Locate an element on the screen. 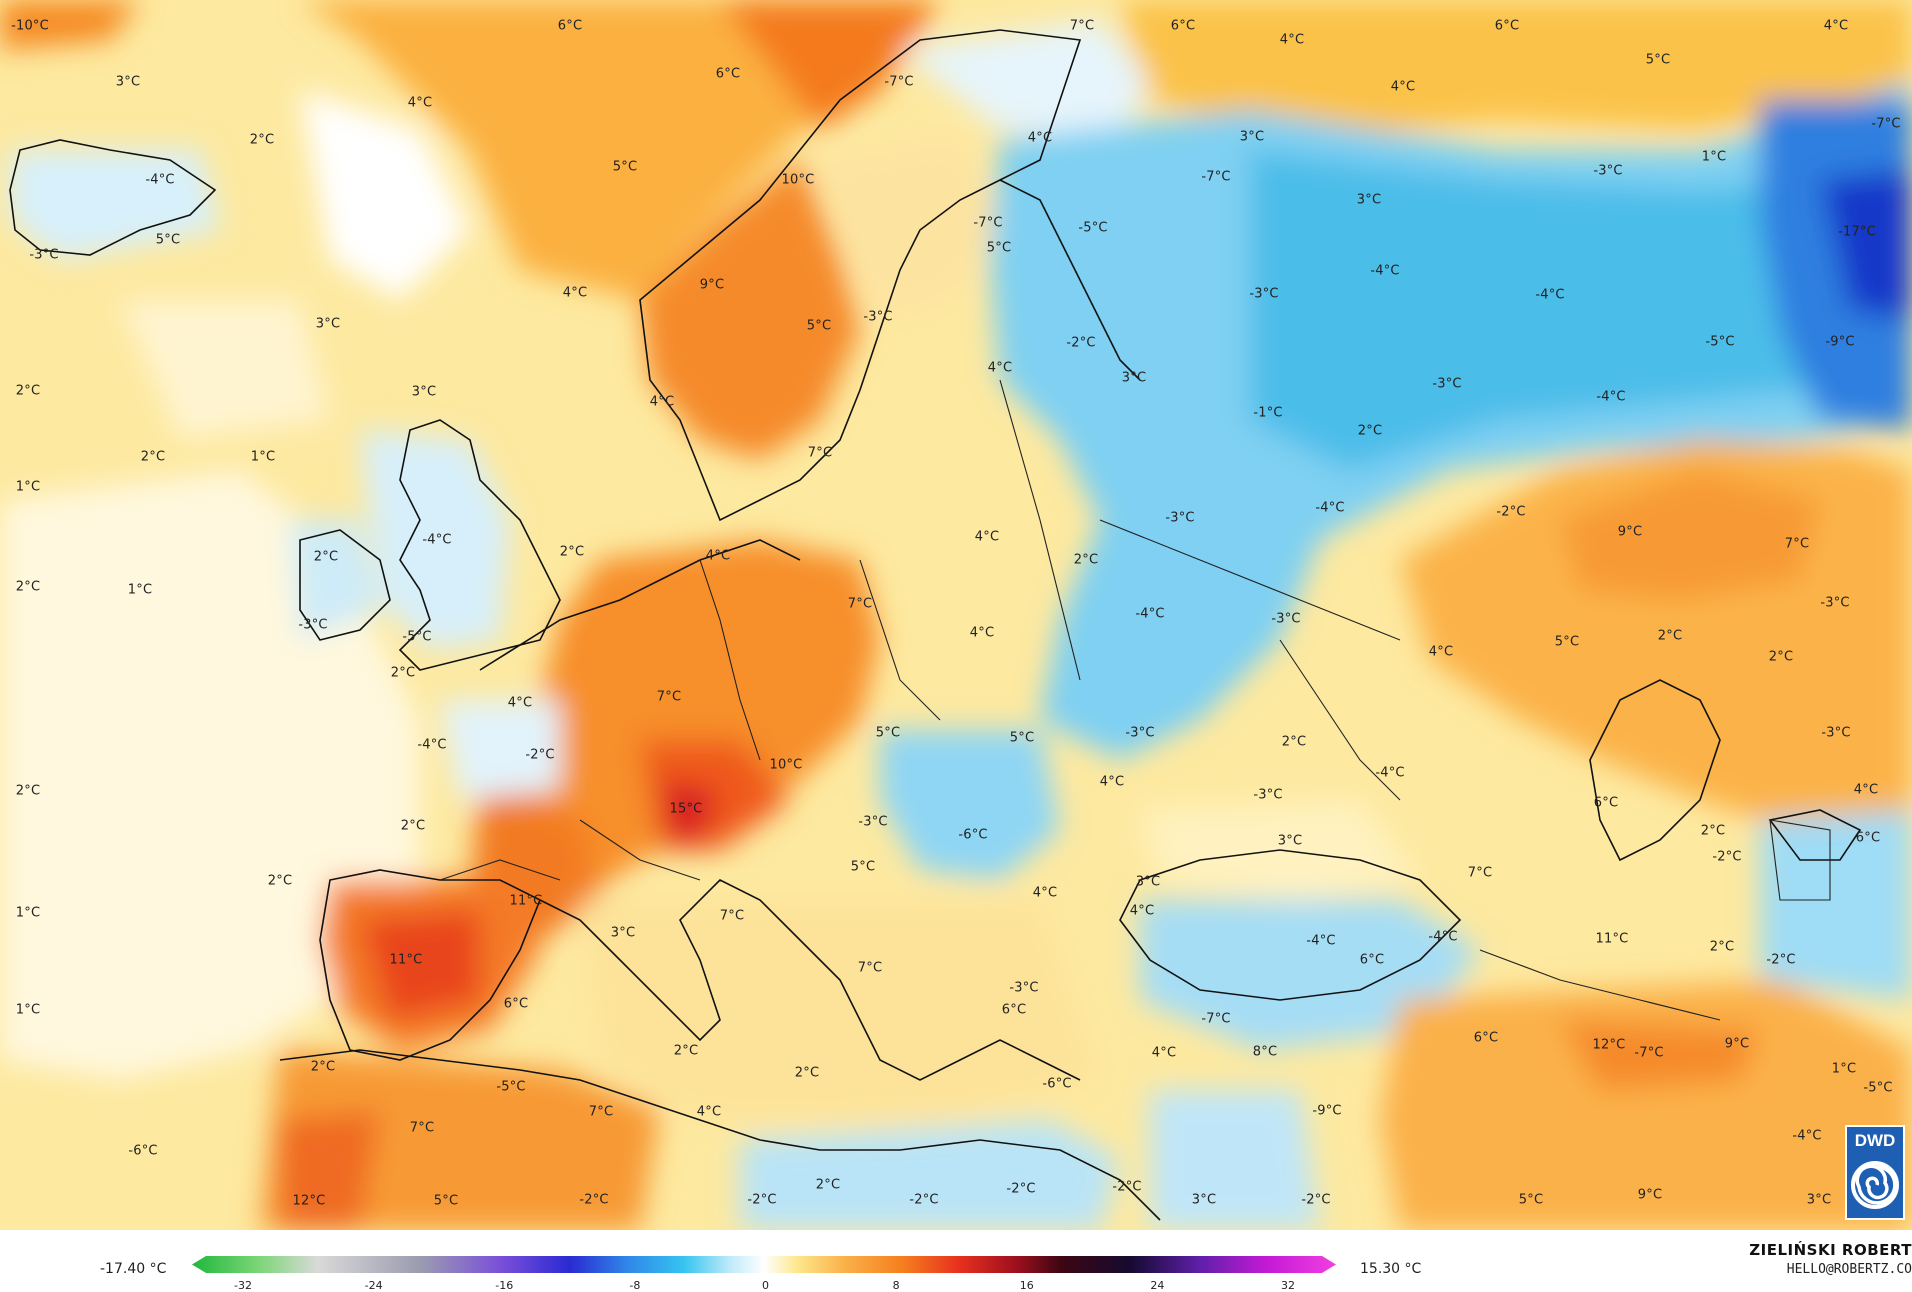 This screenshot has width=1912, height=1292. author-email: HELLO@ROBERTZ.CO is located at coordinates (1849, 1269).